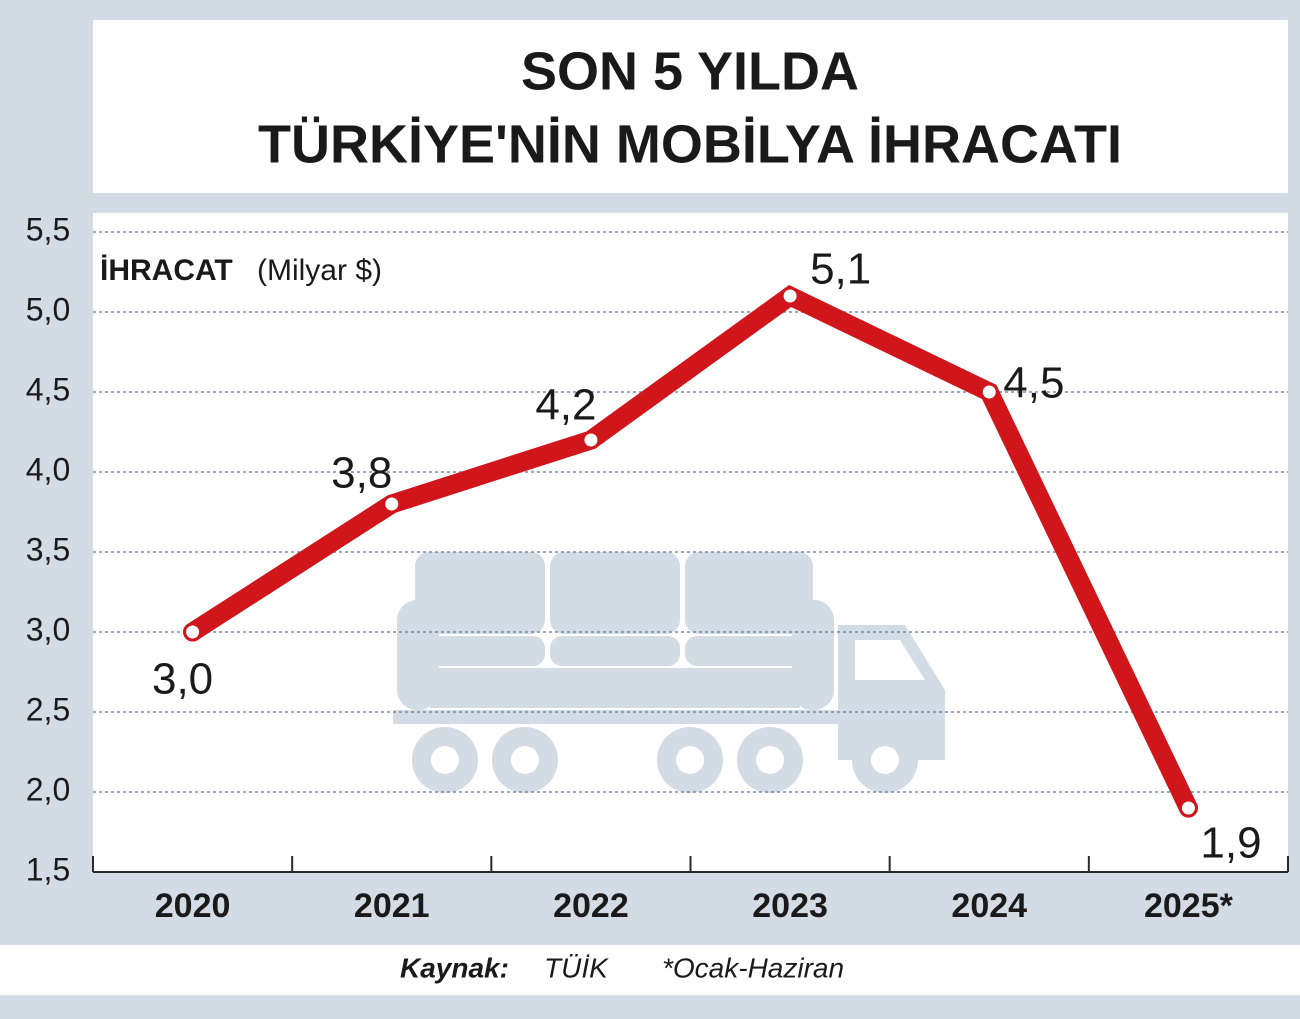 The image size is (1300, 1019). What do you see at coordinates (48, 869) in the screenshot?
I see `y-tick-label: 1,5` at bounding box center [48, 869].